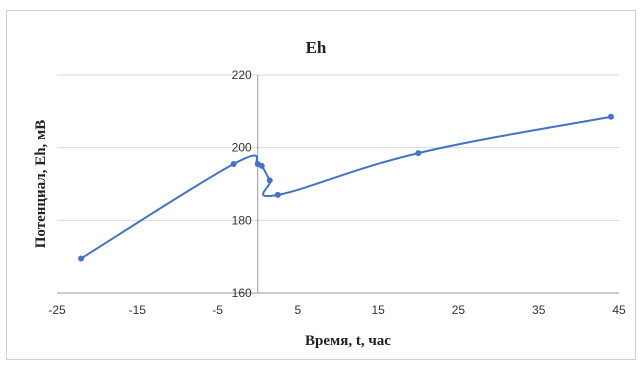 The image size is (642, 366). Describe the element at coordinates (138, 310) in the screenshot. I see `x-tick-label: -15` at that location.